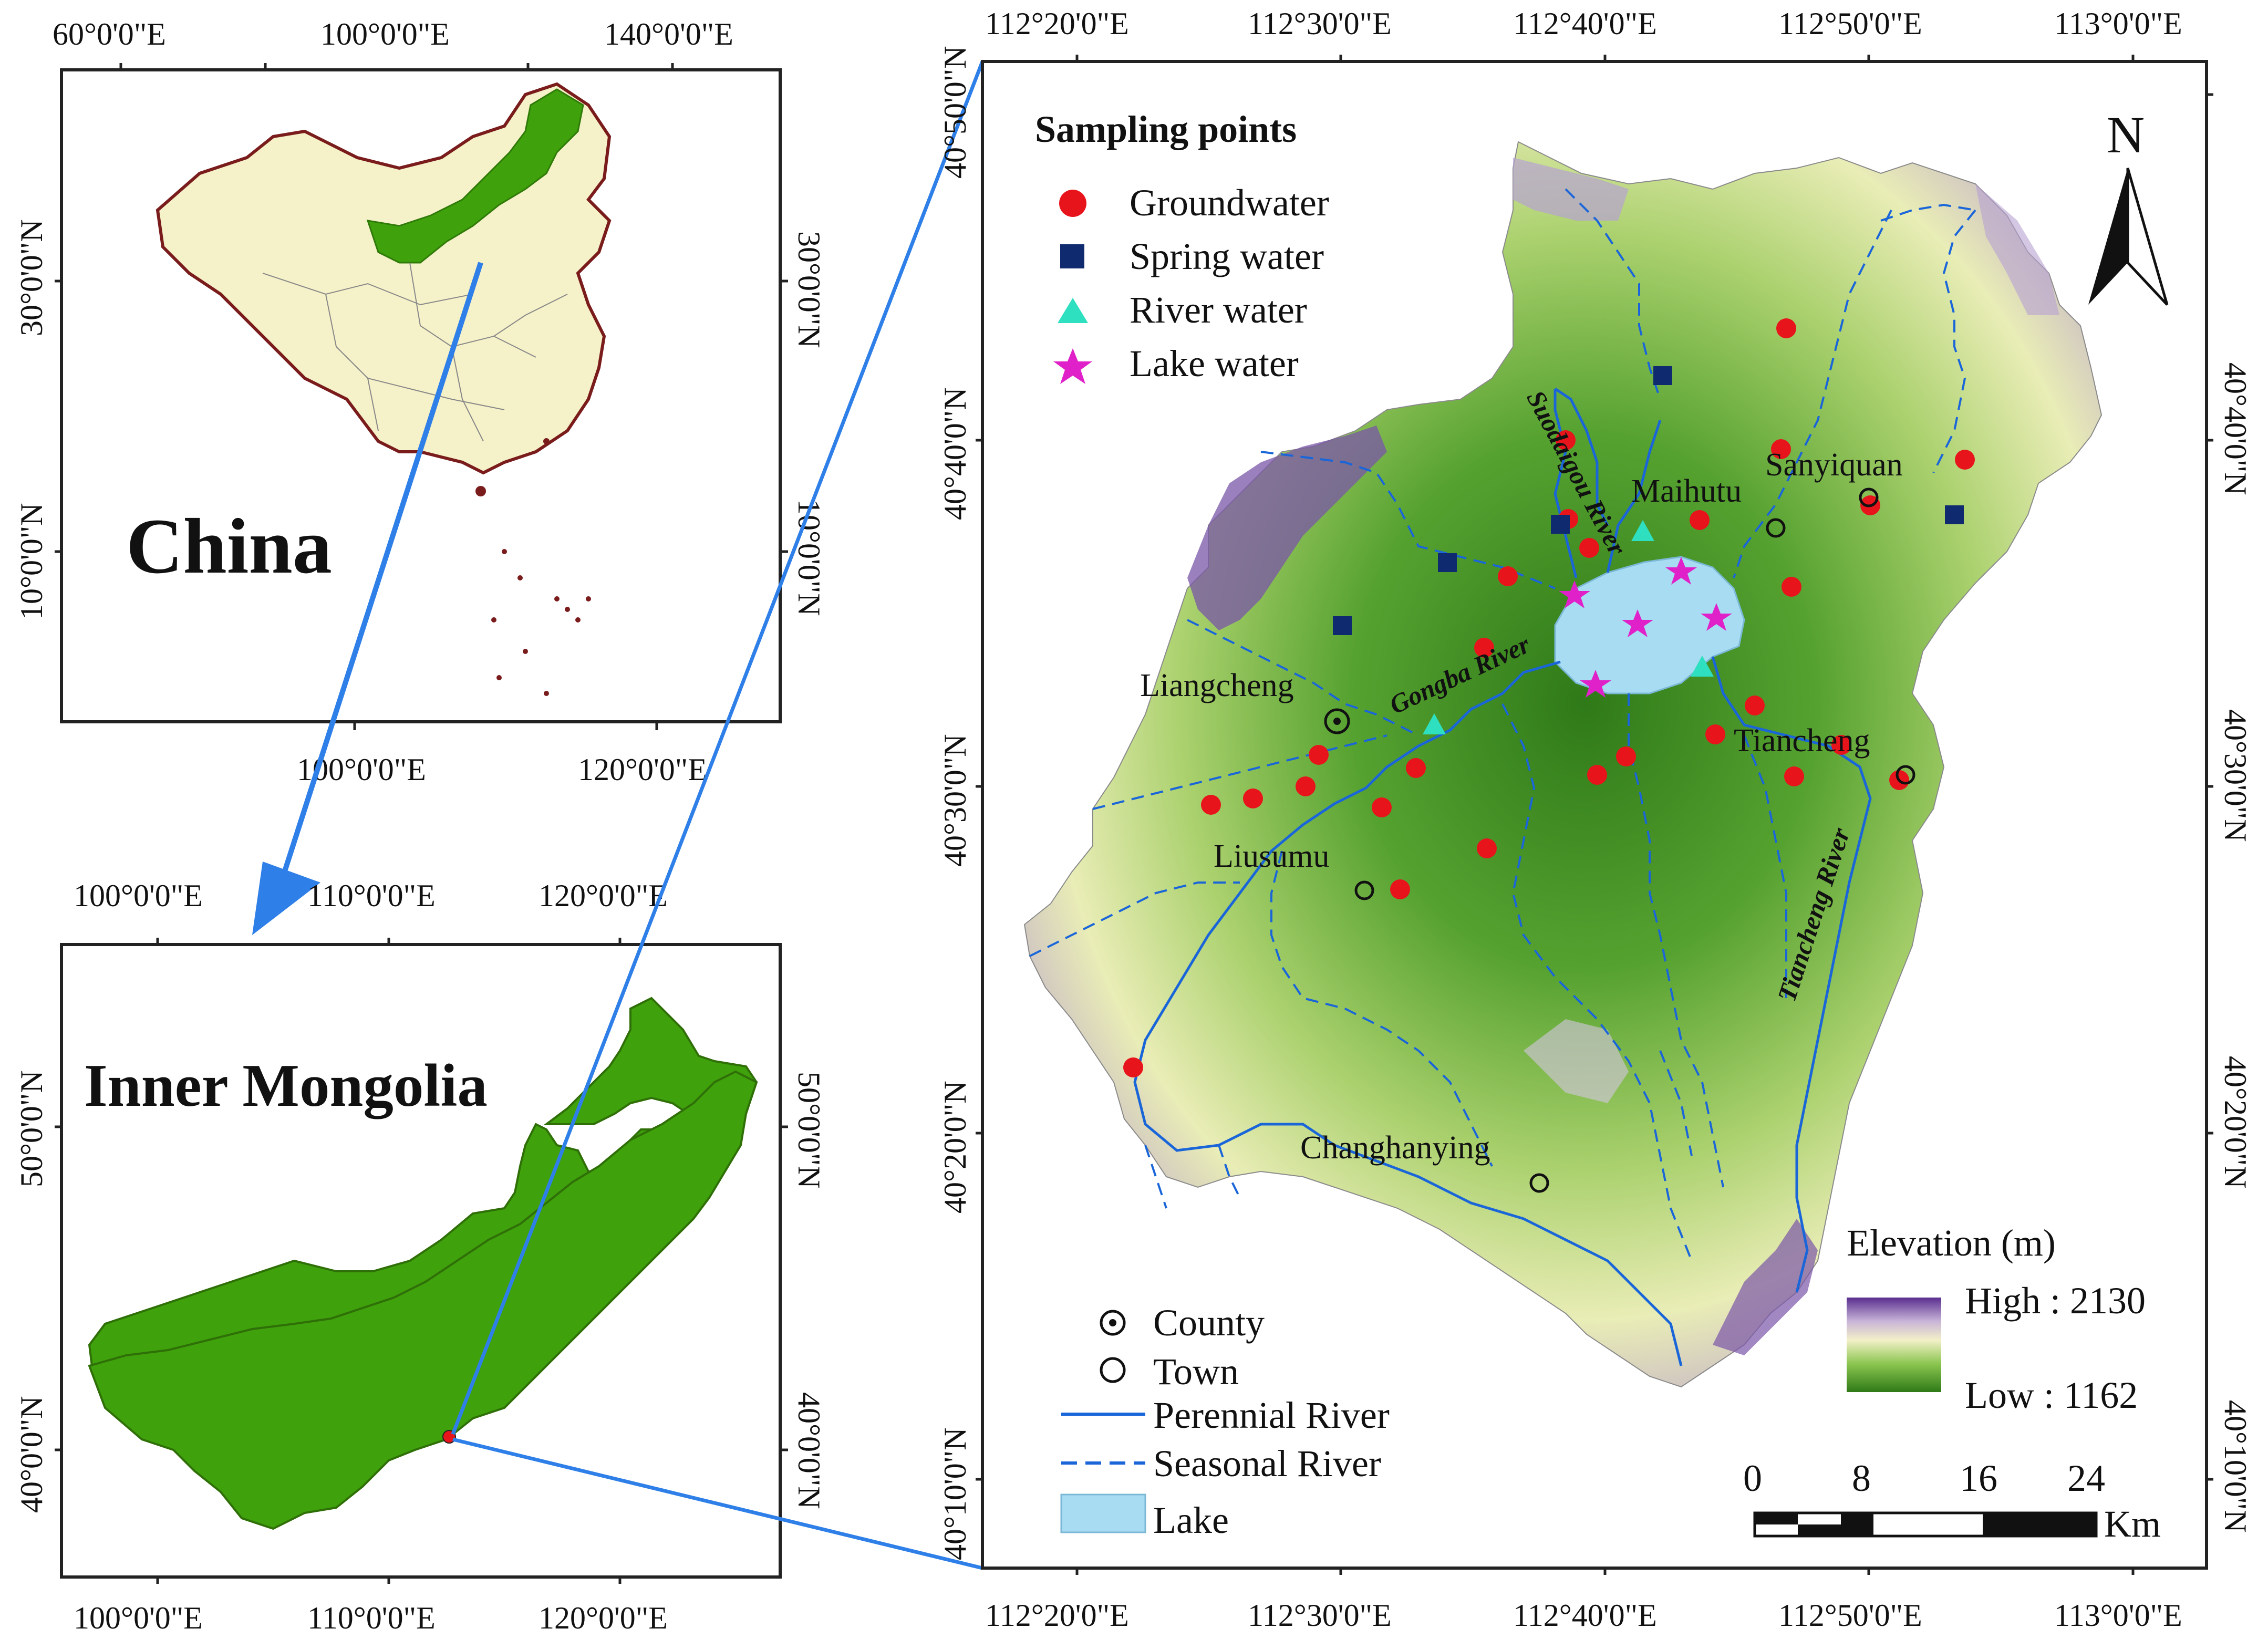 The image size is (2268, 1639). I want to click on place-maihutu: Maihutu, so click(1686, 491).